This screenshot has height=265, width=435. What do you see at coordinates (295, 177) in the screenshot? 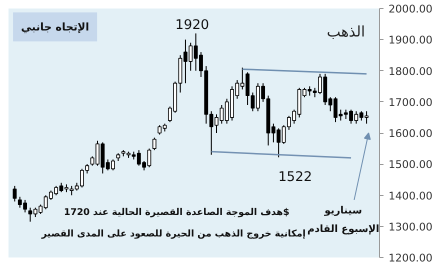
I see `annotation: 1522` at bounding box center [295, 177].